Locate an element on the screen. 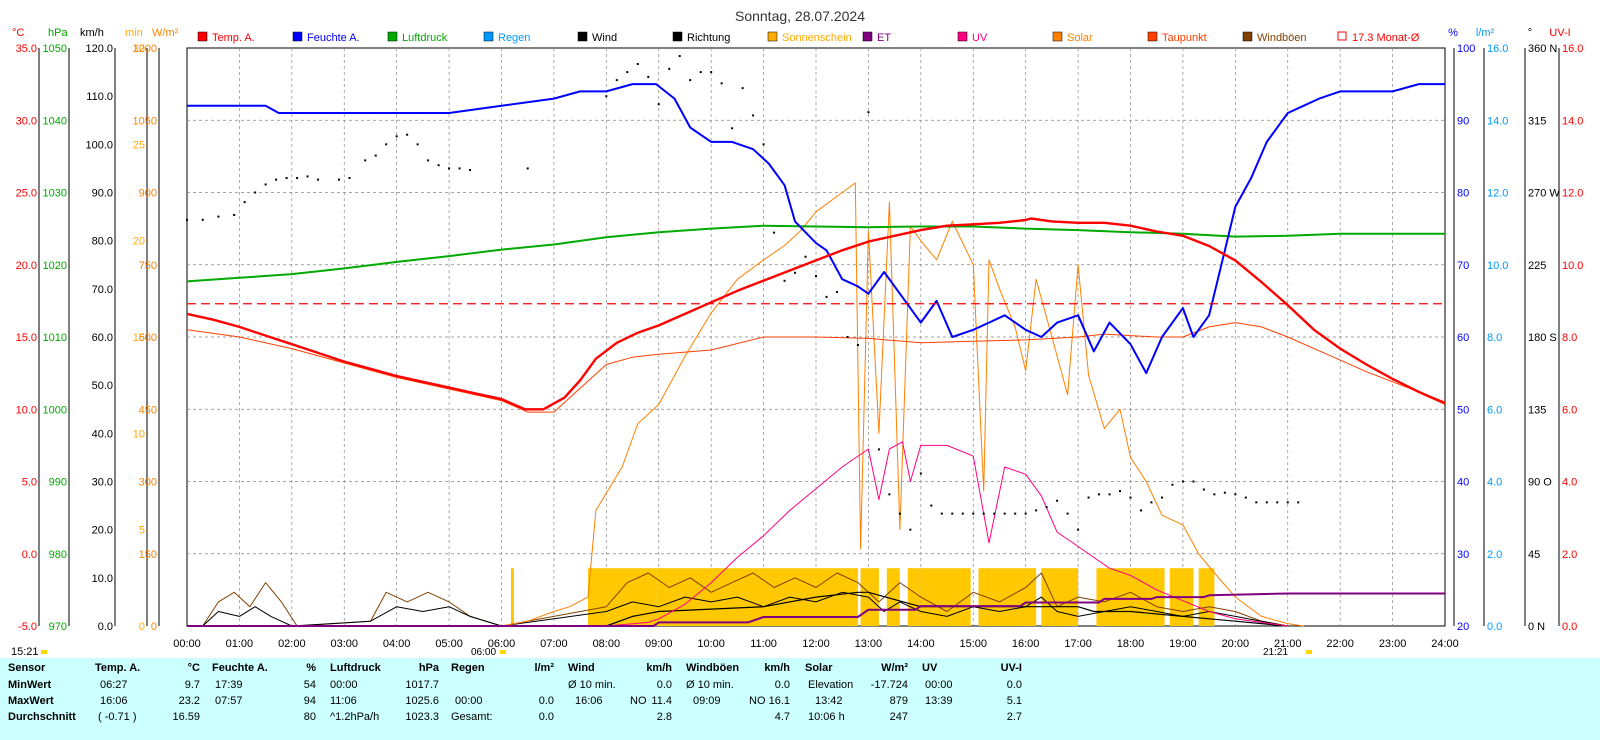  stats-wind-time: Ø 10 min. is located at coordinates (592, 685).